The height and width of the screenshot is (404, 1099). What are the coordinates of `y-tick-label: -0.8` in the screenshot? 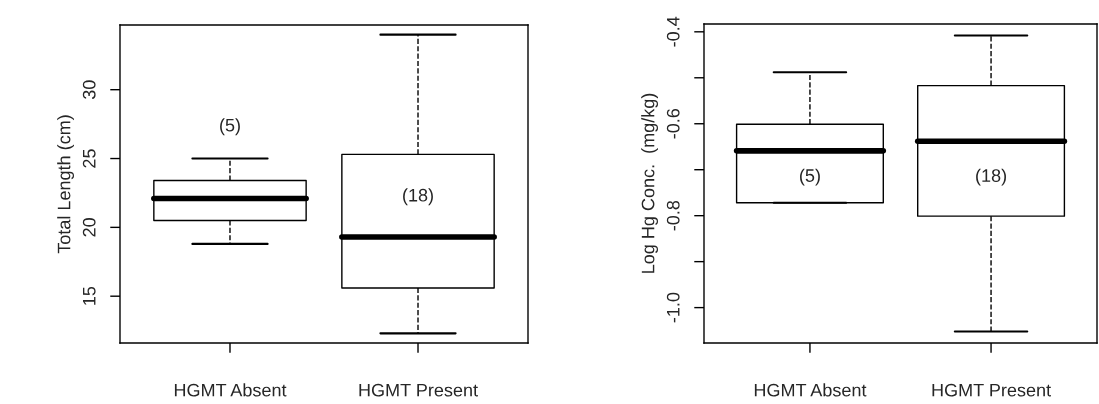 It's located at (673, 215).